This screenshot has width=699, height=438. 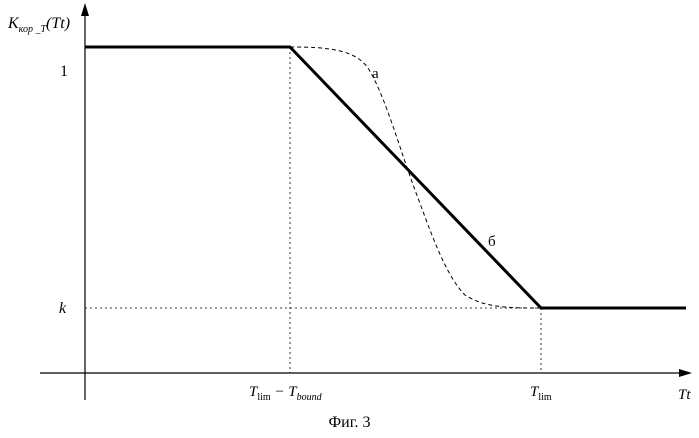 I want to click on y-axis-arrow-icon, so click(x=85, y=9).